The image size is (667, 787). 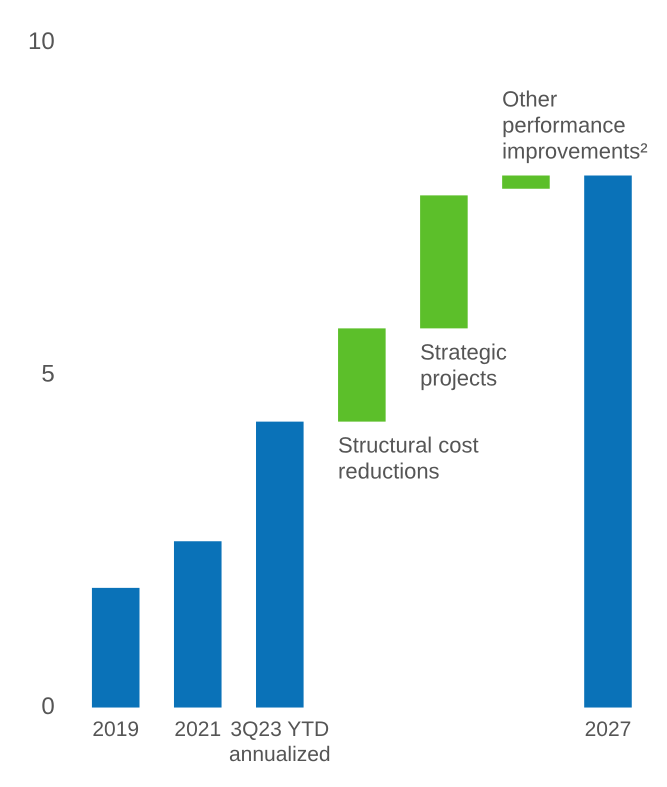 I want to click on annotation: Other performance improvements², so click(x=575, y=125).